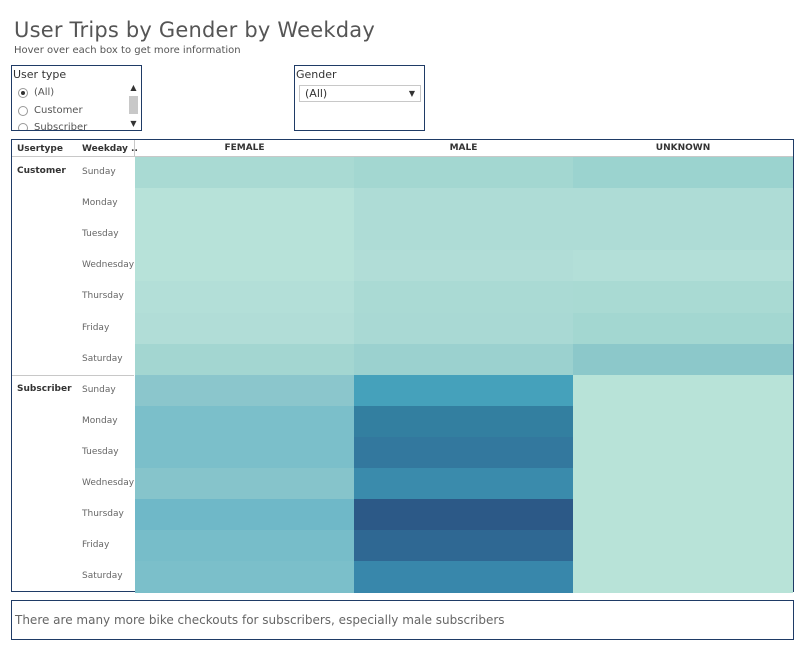 The width and height of the screenshot is (800, 647). I want to click on usertype-option-subscriber: Subscriber, so click(53, 126).